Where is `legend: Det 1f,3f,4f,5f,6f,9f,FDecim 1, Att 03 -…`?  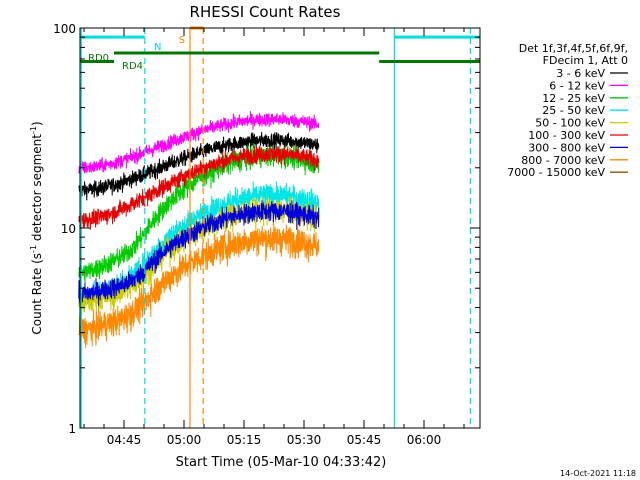
legend: Det 1f,3f,4f,5f,6f,9f,FDecim 1, Att 03 -… is located at coordinates (567, 110).